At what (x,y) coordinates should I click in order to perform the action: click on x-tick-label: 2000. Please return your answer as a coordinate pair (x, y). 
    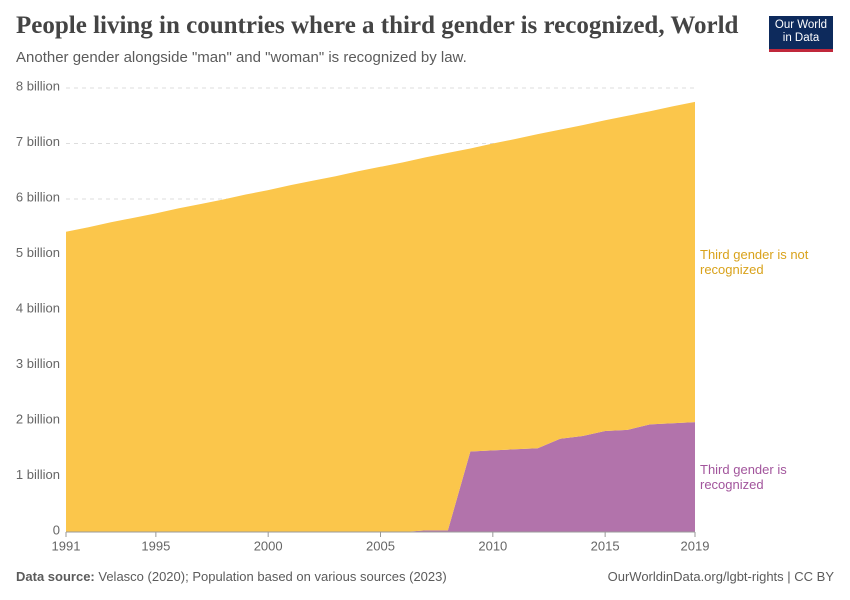
    Looking at the image, I should click on (268, 545).